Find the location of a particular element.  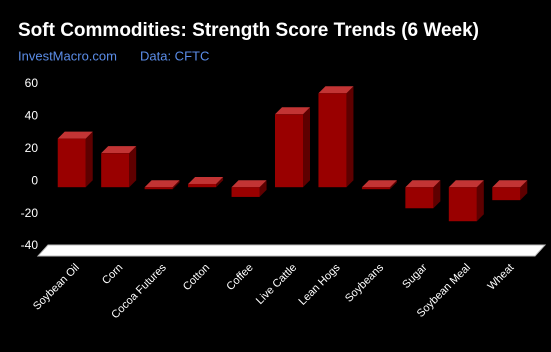

y-tick-label: 20 is located at coordinates (32, 148).